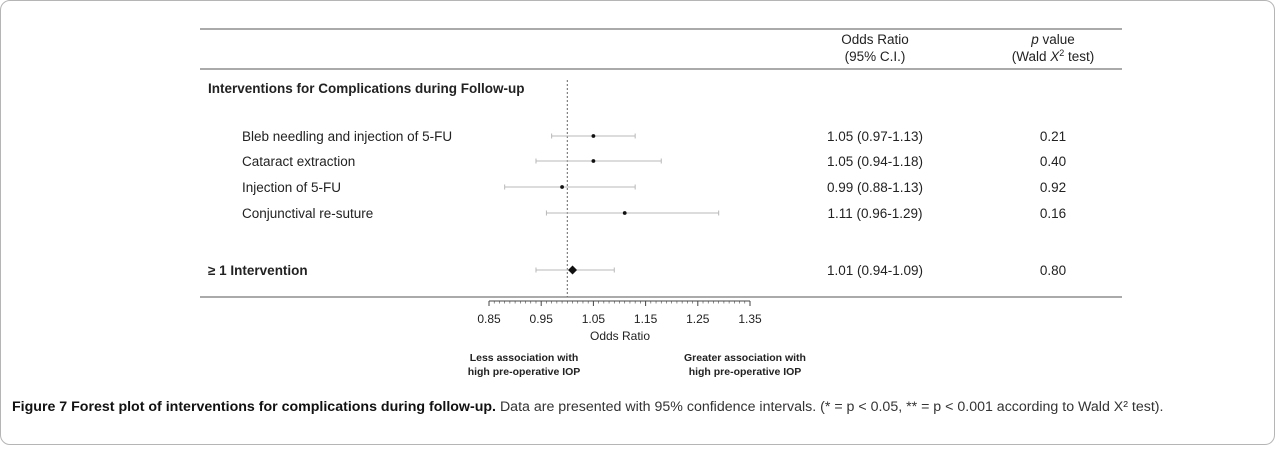 The image size is (1281, 451). Describe the element at coordinates (1053, 213) in the screenshot. I see `p-value: 0.16` at that location.